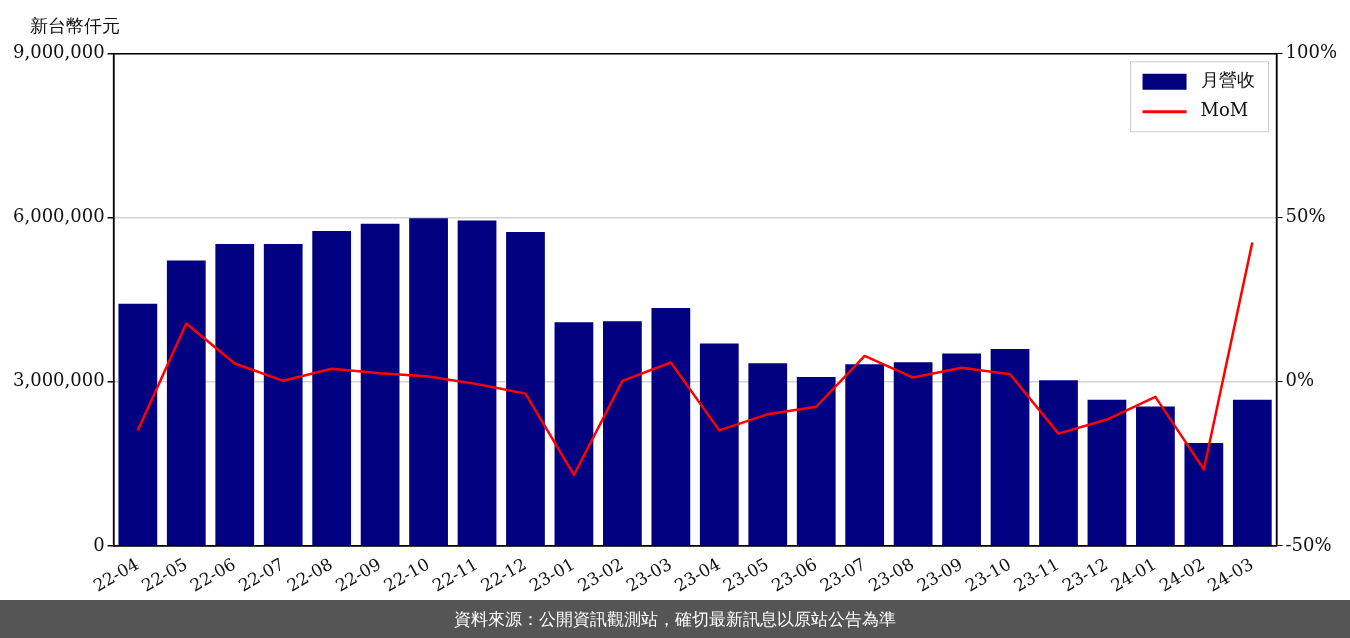 The image size is (1350, 638). What do you see at coordinates (1224, 110) in the screenshot?
I see `legend-label: MoM` at bounding box center [1224, 110].